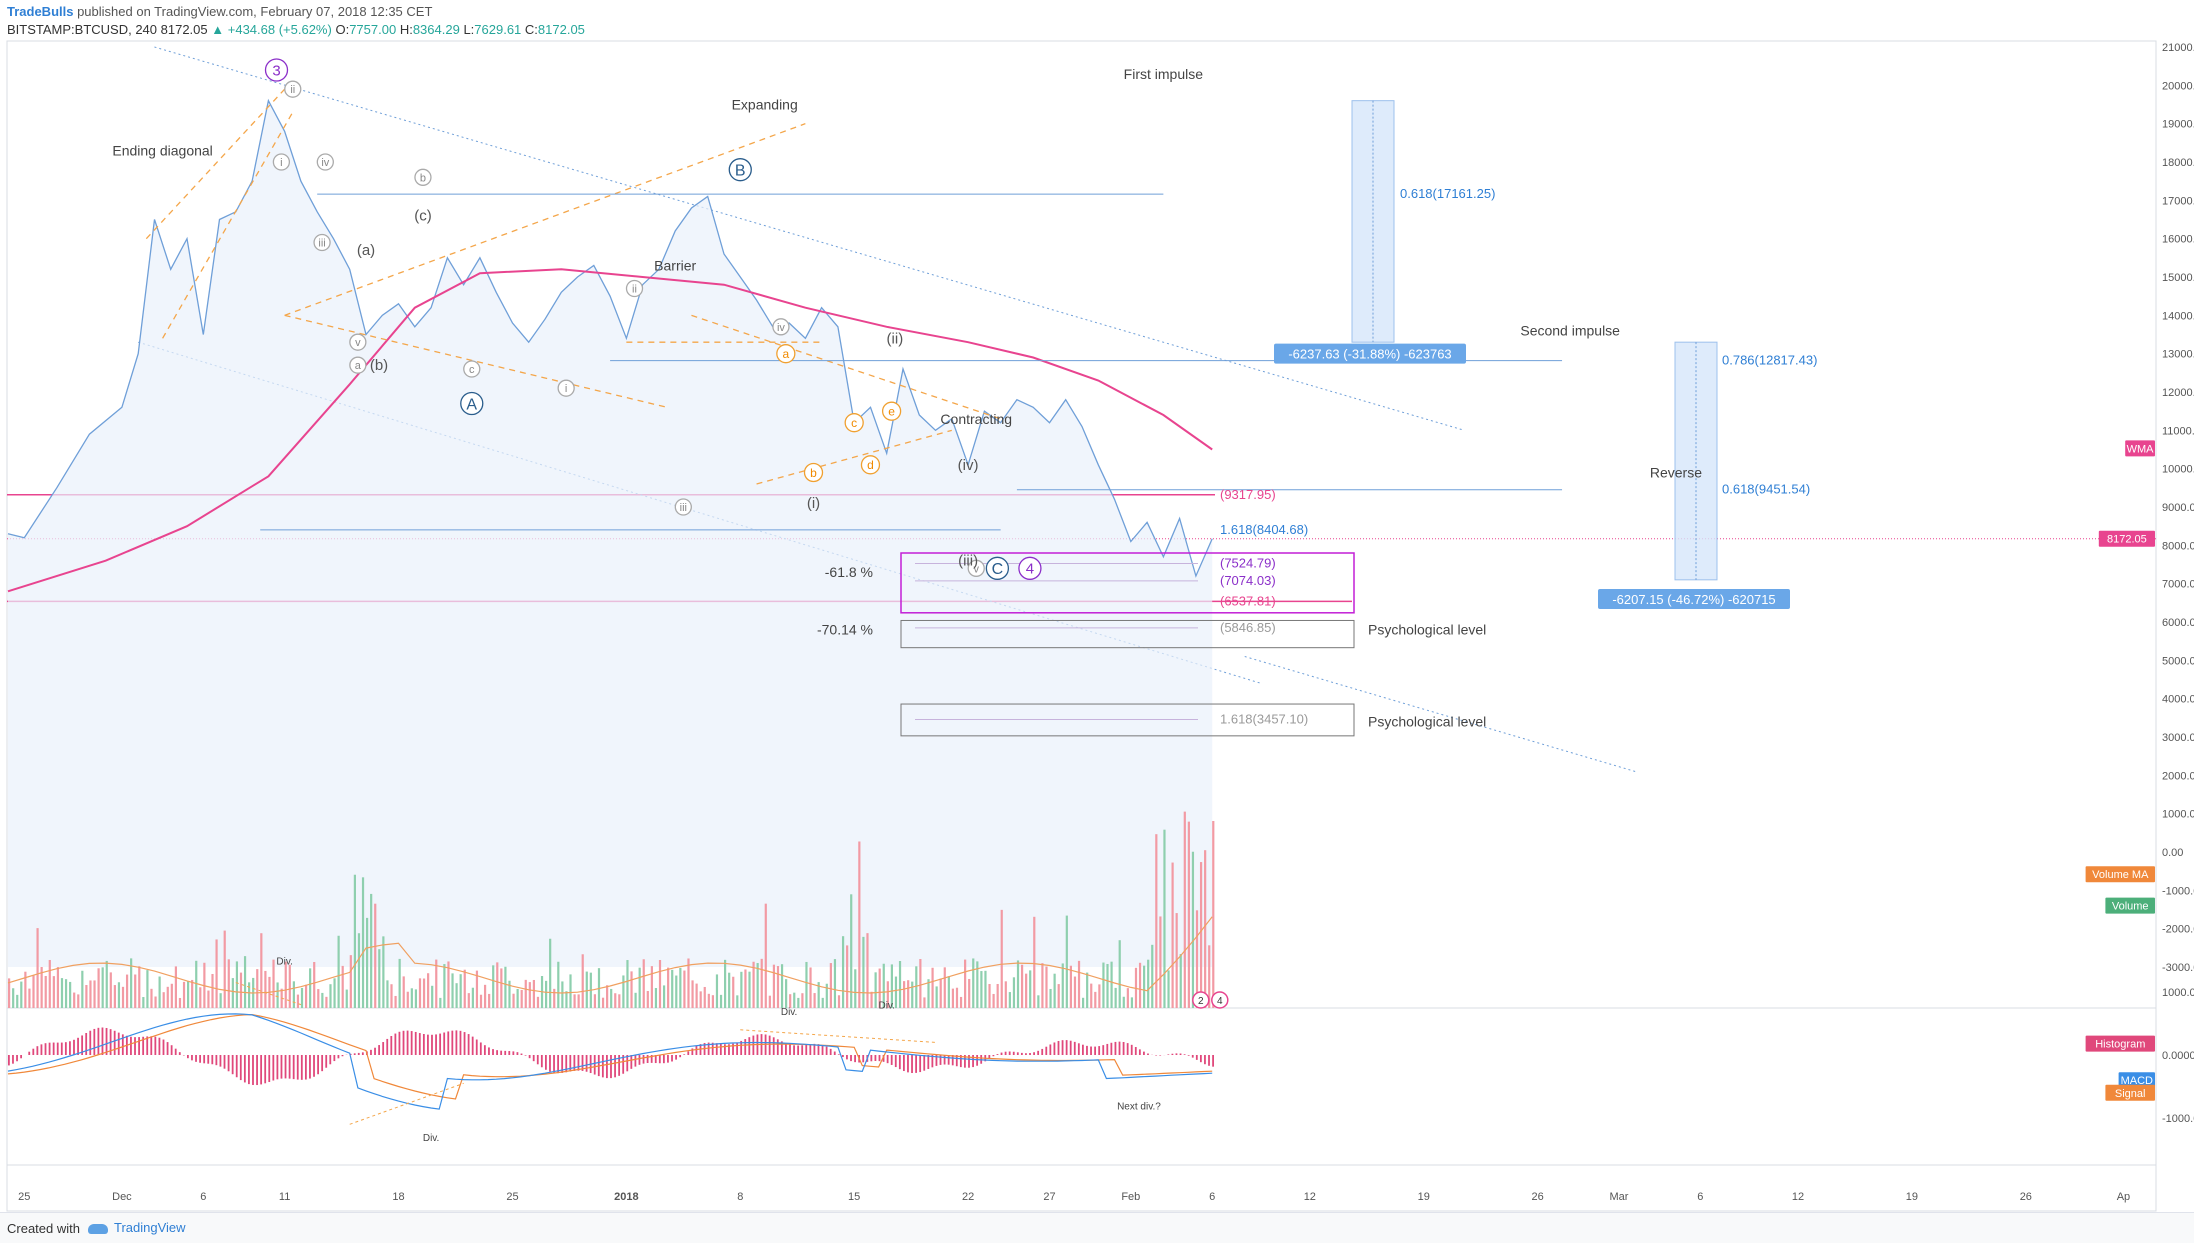 The image size is (2194, 1243). Describe the element at coordinates (1201, 1001) in the screenshot. I see `event-flag-label: 2` at that location.